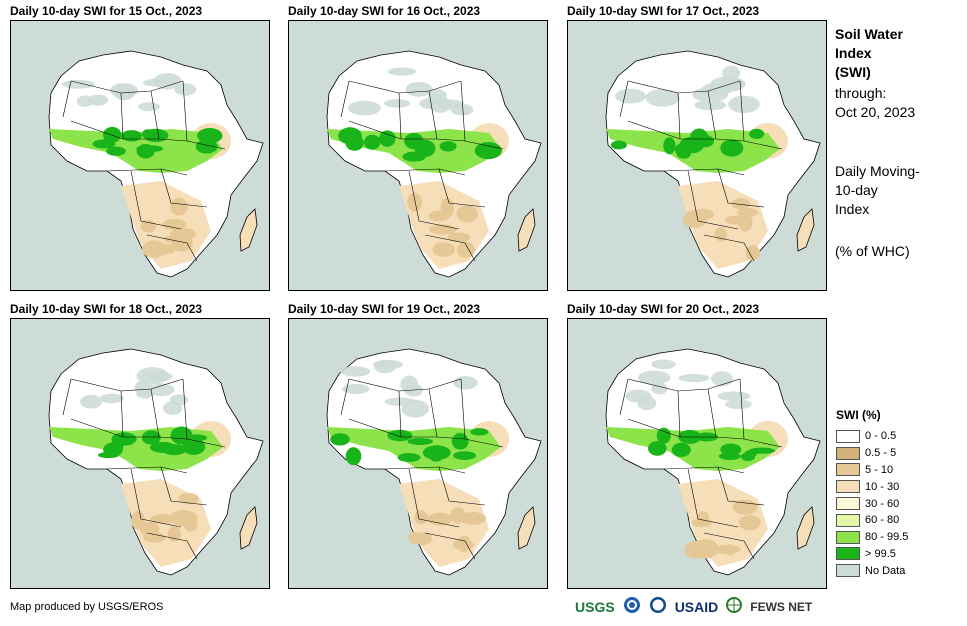 The height and width of the screenshot is (626, 967). I want to click on legend-label: 0.5 - 5, so click(881, 453).